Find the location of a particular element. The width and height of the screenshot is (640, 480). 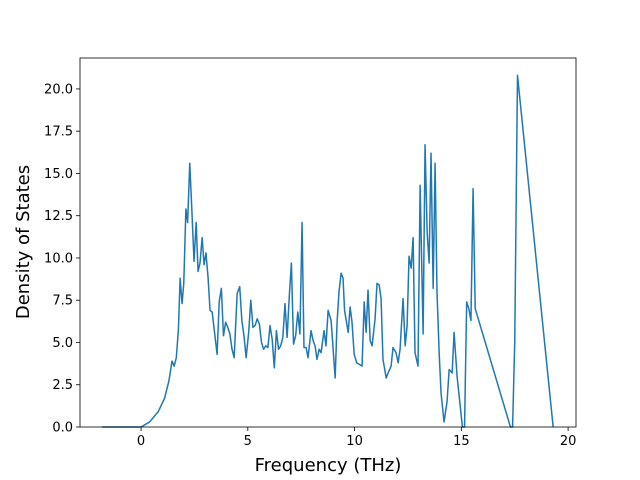

x-tick-label: 10 is located at coordinates (354, 441).